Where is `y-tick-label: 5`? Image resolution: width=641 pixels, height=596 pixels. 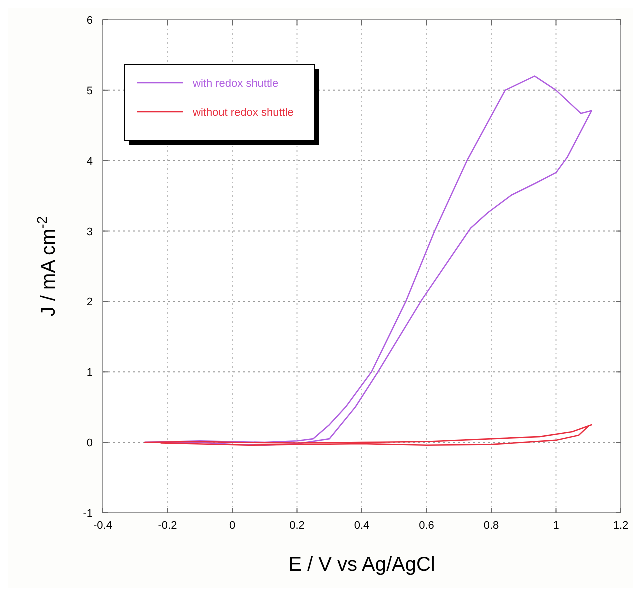
y-tick-label: 5 is located at coordinates (89, 91).